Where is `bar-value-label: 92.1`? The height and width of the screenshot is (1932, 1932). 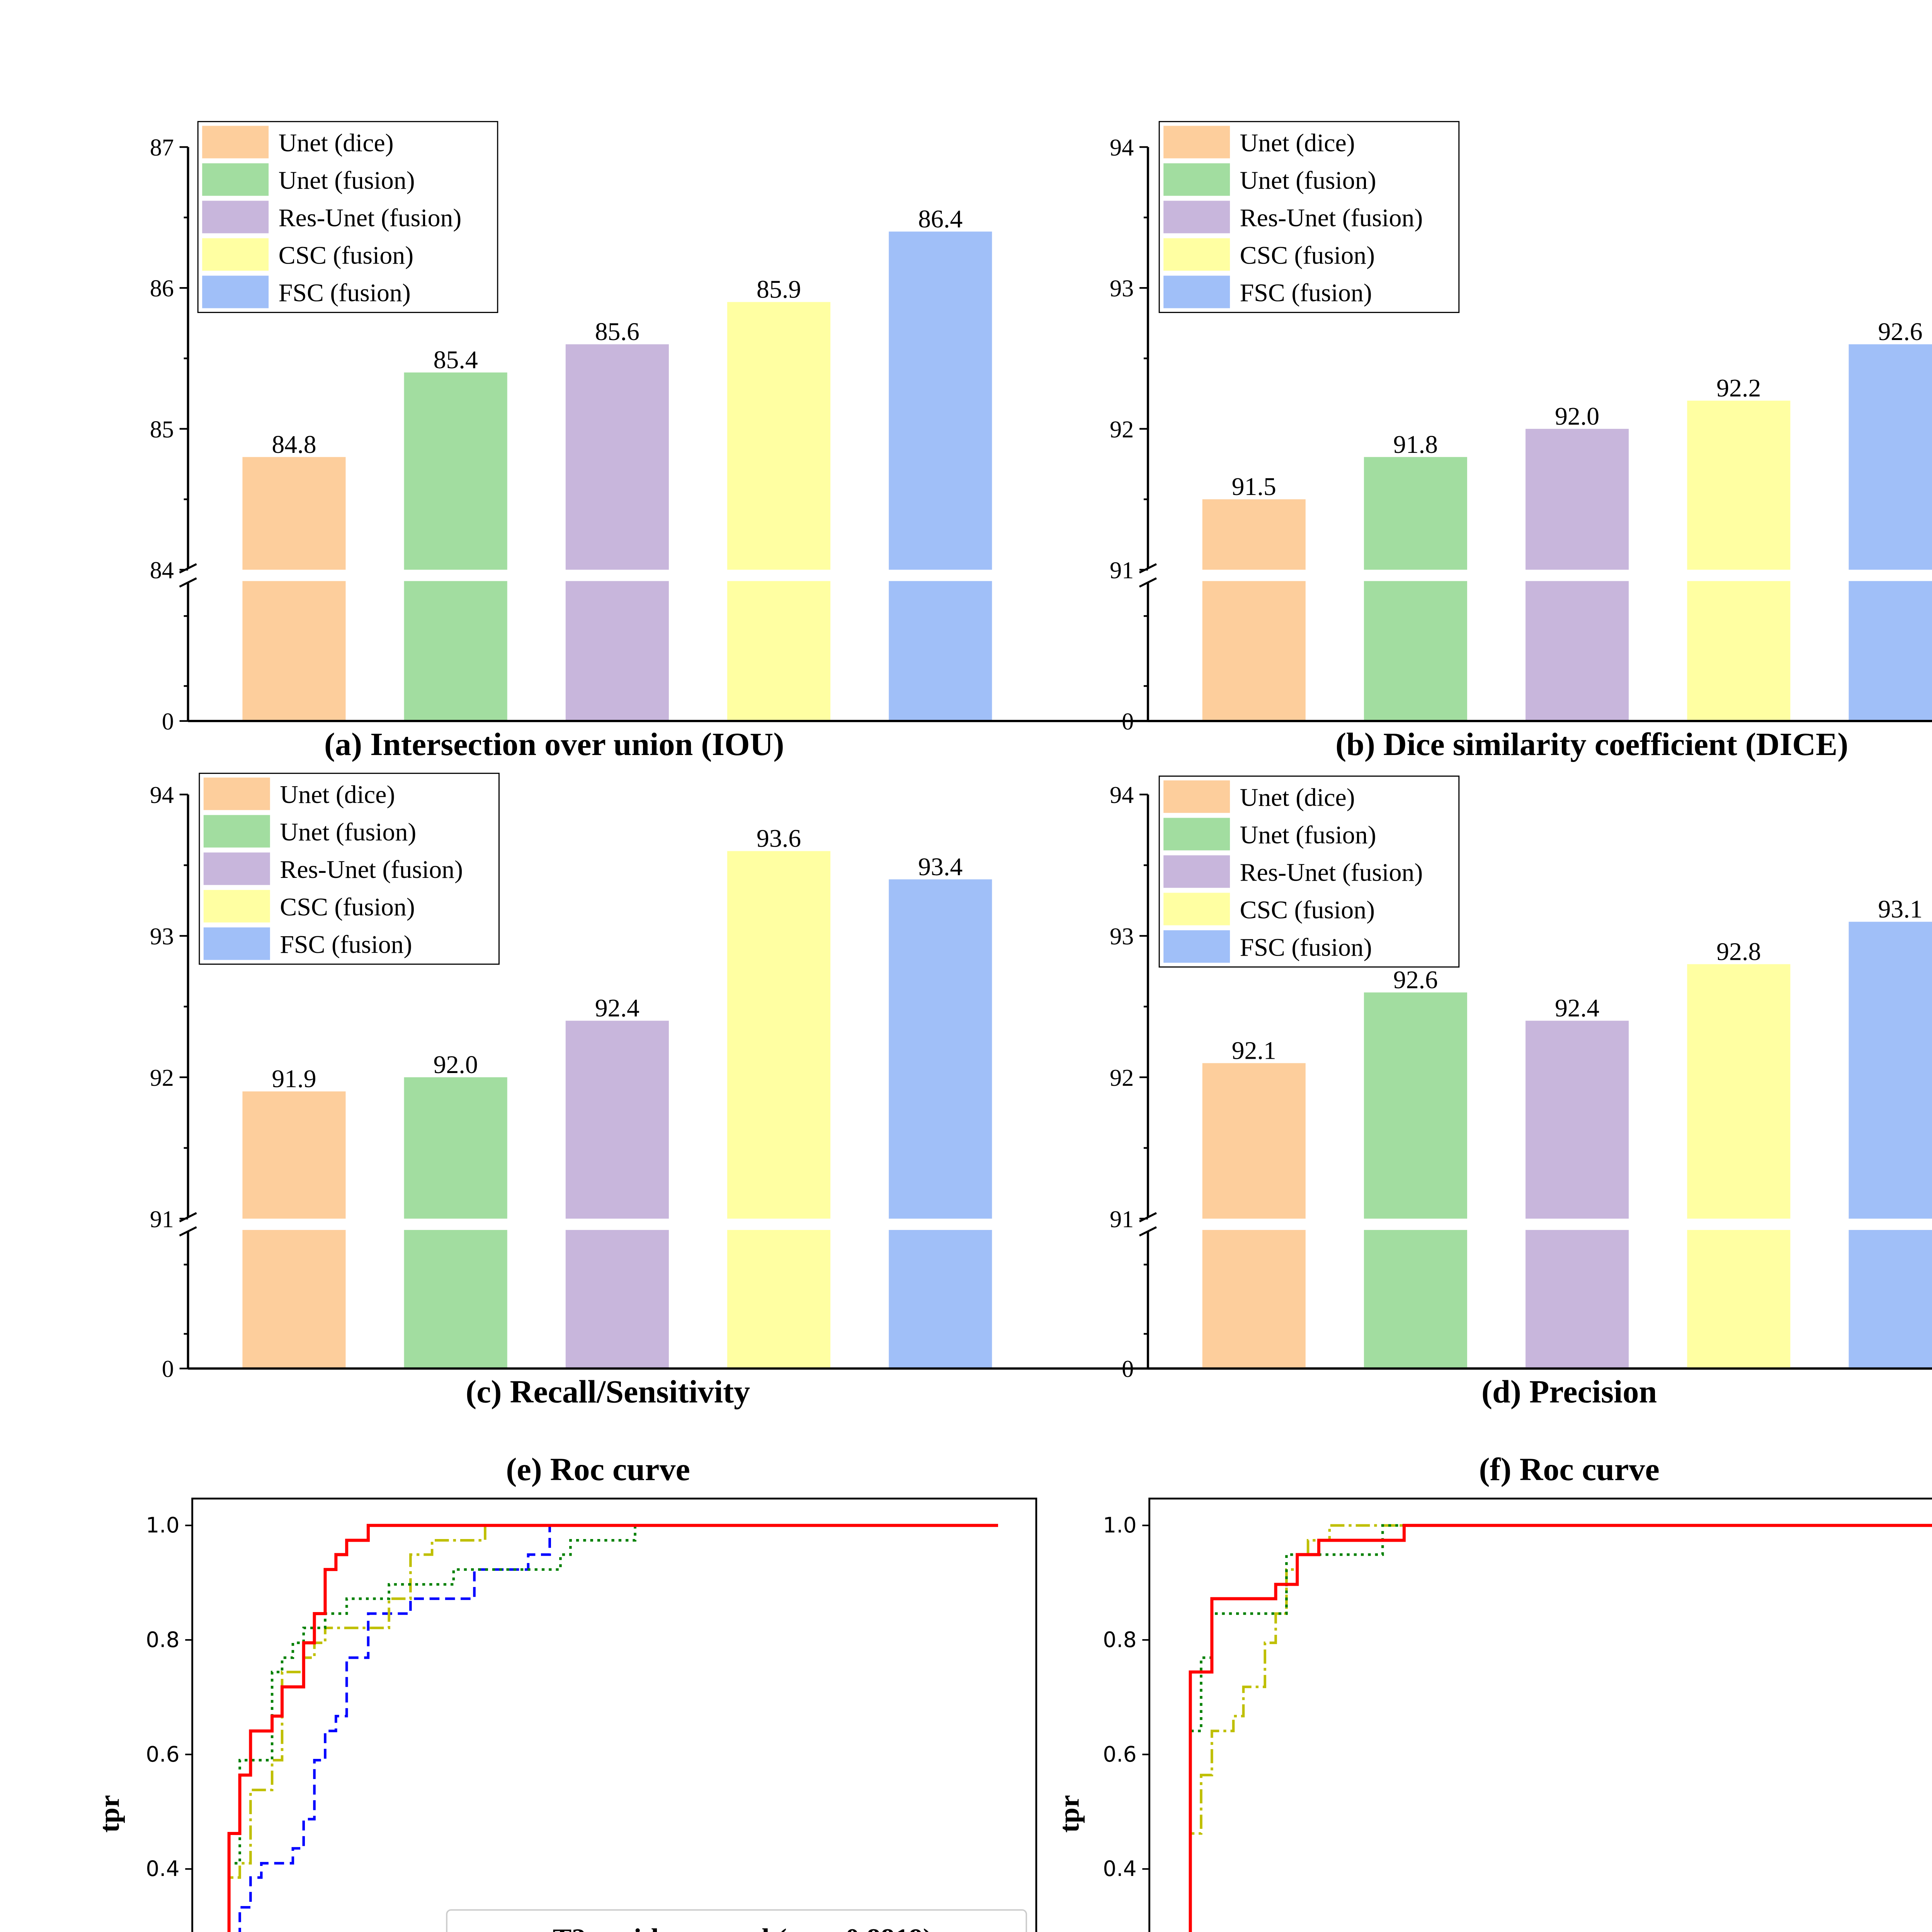 bar-value-label: 92.1 is located at coordinates (1254, 1050).